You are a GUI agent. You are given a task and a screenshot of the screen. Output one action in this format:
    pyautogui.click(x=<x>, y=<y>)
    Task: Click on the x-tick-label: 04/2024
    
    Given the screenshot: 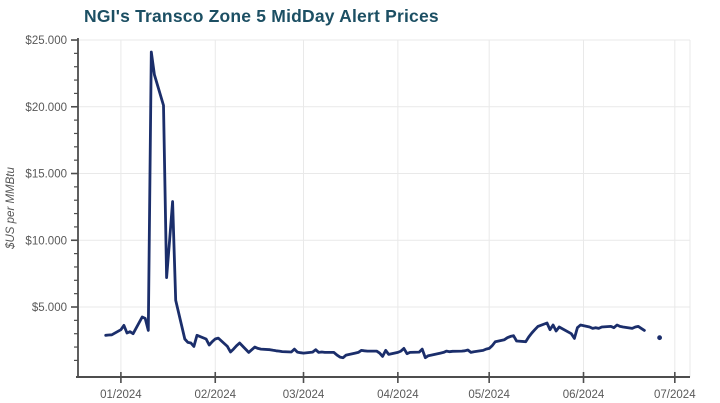 What is the action you would take?
    pyautogui.click(x=398, y=395)
    